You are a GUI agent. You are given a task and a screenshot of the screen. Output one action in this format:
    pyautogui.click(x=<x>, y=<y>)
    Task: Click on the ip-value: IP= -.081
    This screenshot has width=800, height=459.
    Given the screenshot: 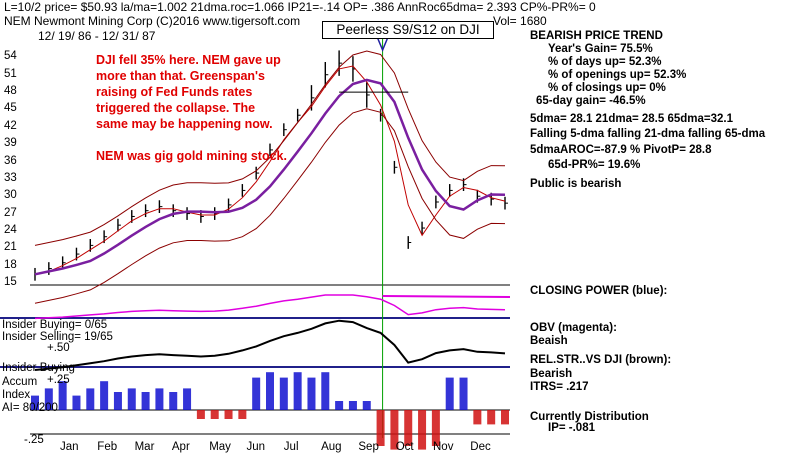 What is the action you would take?
    pyautogui.click(x=571, y=428)
    